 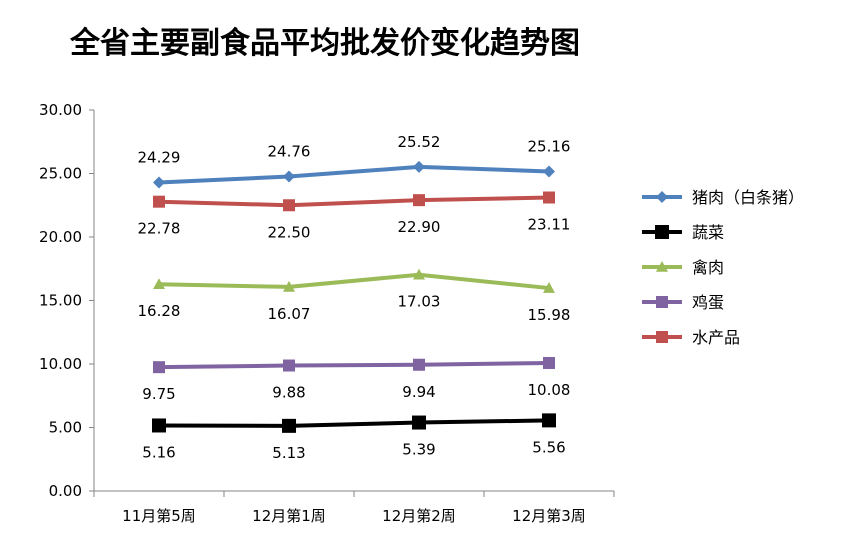 I want to click on legend-item: 水产品, so click(x=691, y=337).